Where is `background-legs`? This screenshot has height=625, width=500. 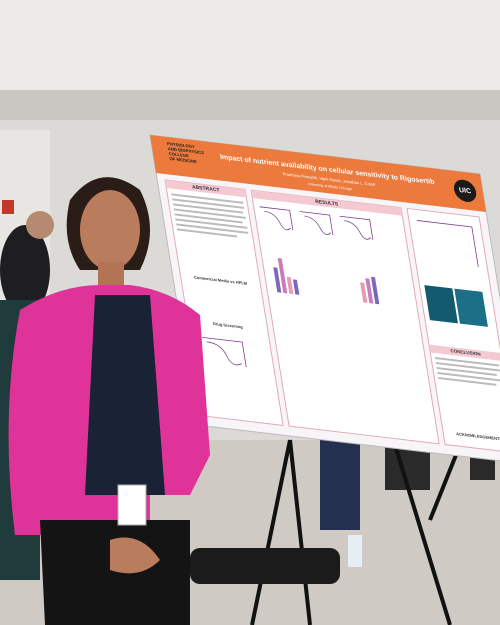
background-legs is located at coordinates (340, 480).